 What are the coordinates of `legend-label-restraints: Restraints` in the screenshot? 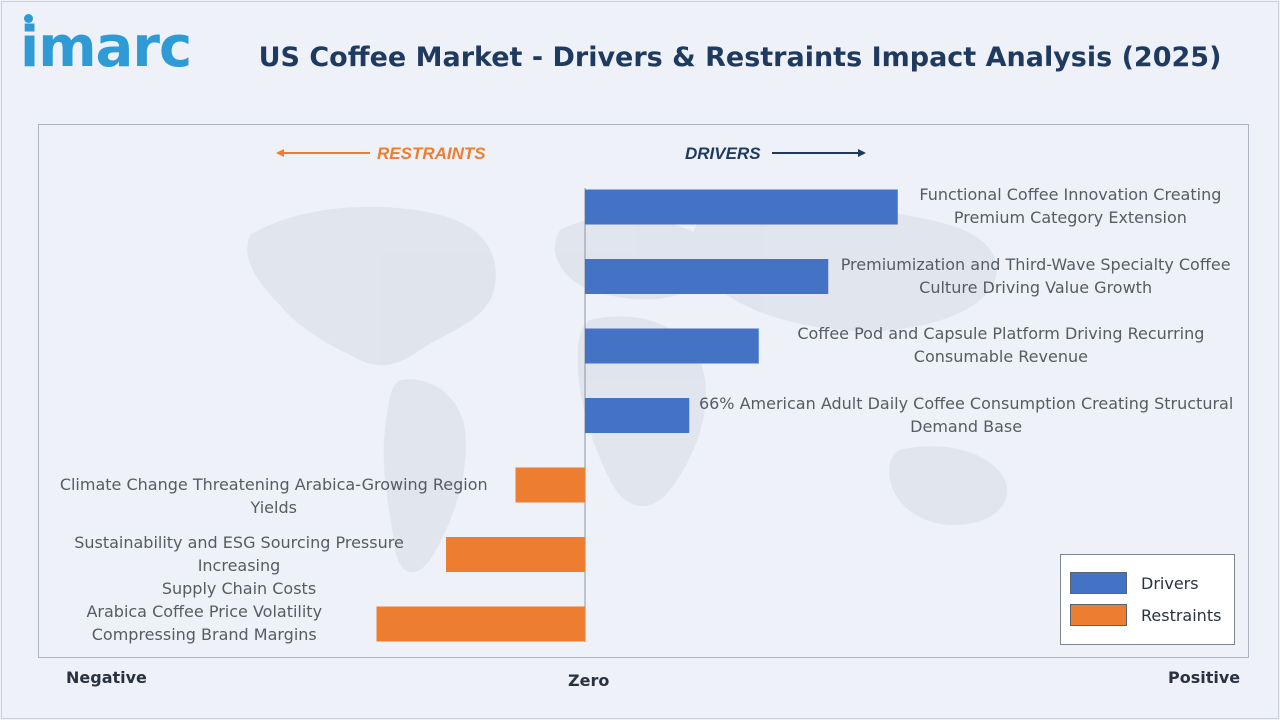 It's located at (1181, 615).